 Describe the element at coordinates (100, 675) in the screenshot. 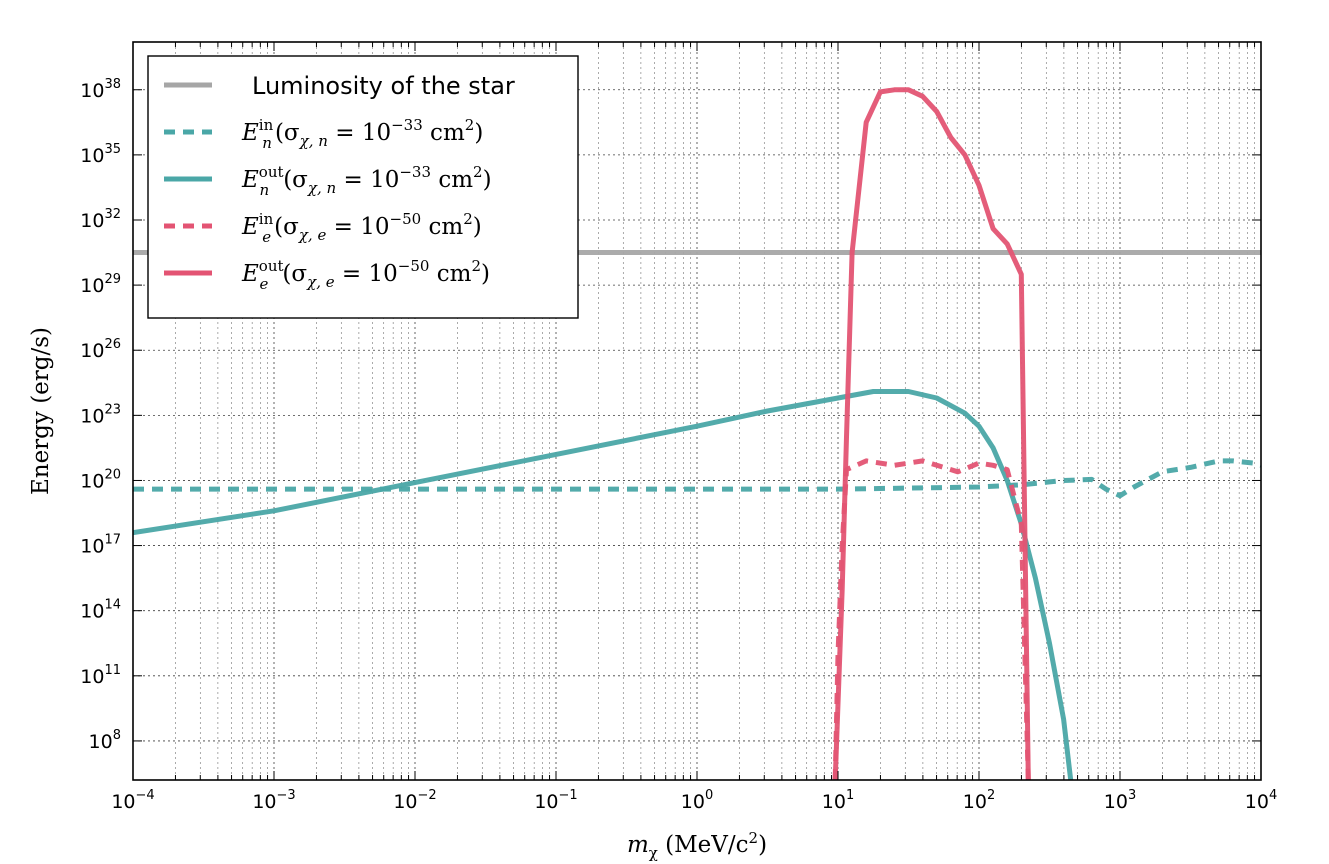

I see `y-tick-label: 1011` at that location.